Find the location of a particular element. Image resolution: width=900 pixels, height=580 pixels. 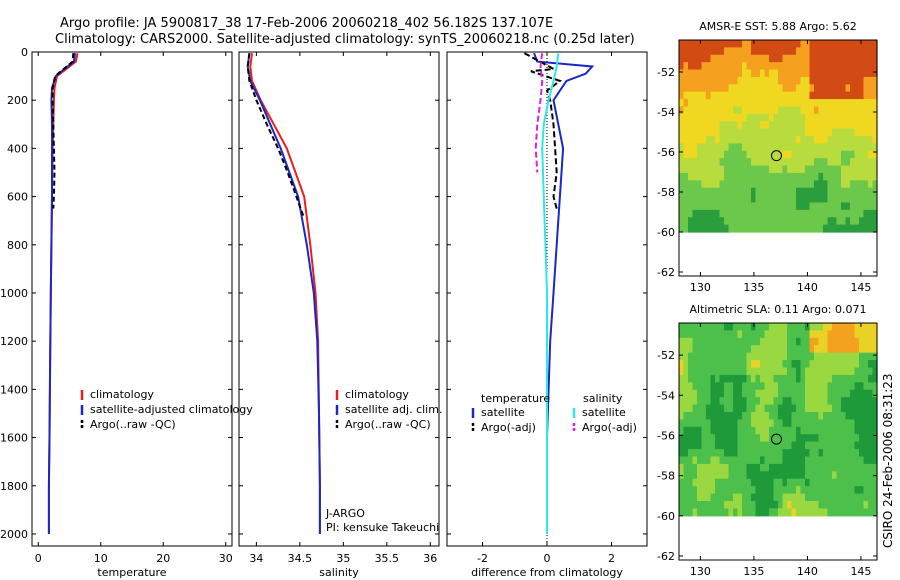

map-ytick-label: -52 is located at coordinates (666, 72).